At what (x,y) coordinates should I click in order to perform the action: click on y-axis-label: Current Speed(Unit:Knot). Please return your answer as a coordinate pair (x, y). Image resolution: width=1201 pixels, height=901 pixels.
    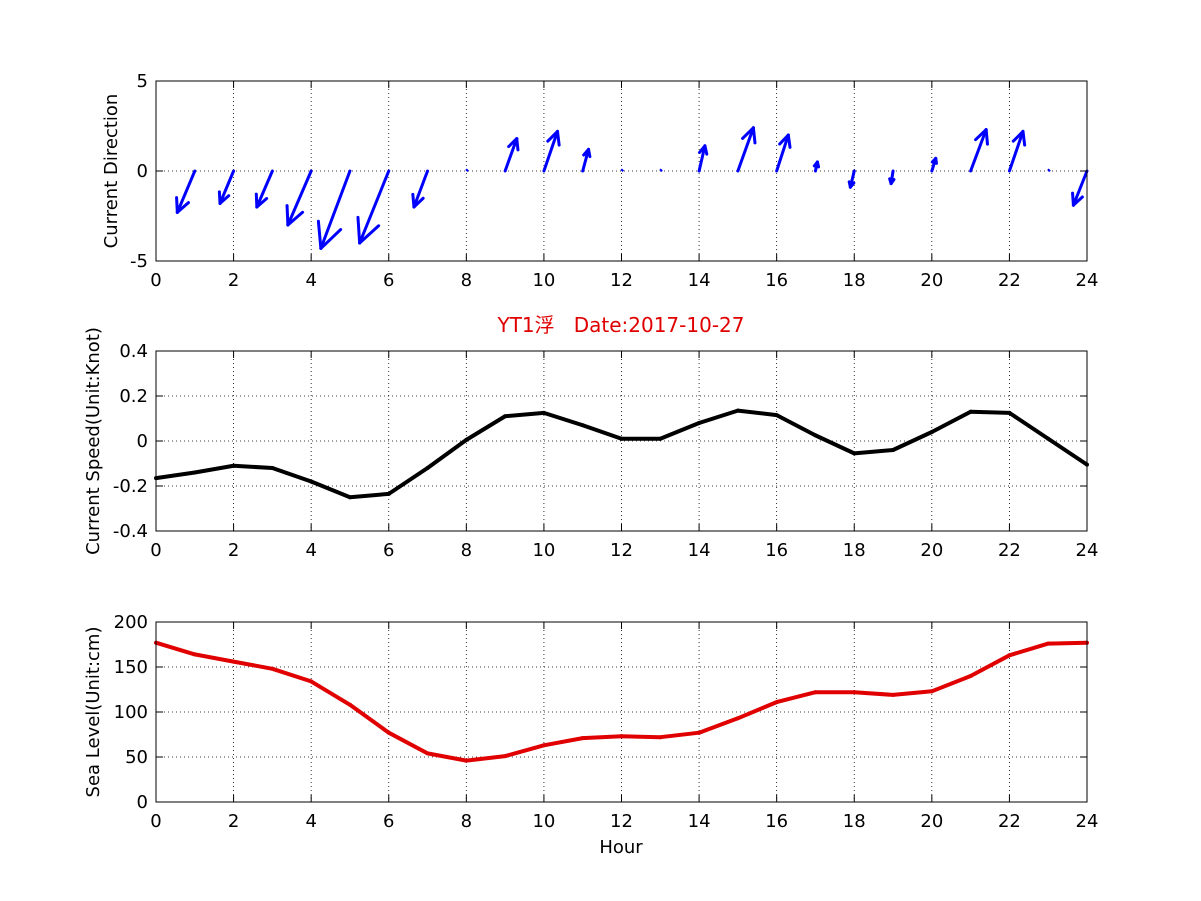
    Looking at the image, I should click on (93, 441).